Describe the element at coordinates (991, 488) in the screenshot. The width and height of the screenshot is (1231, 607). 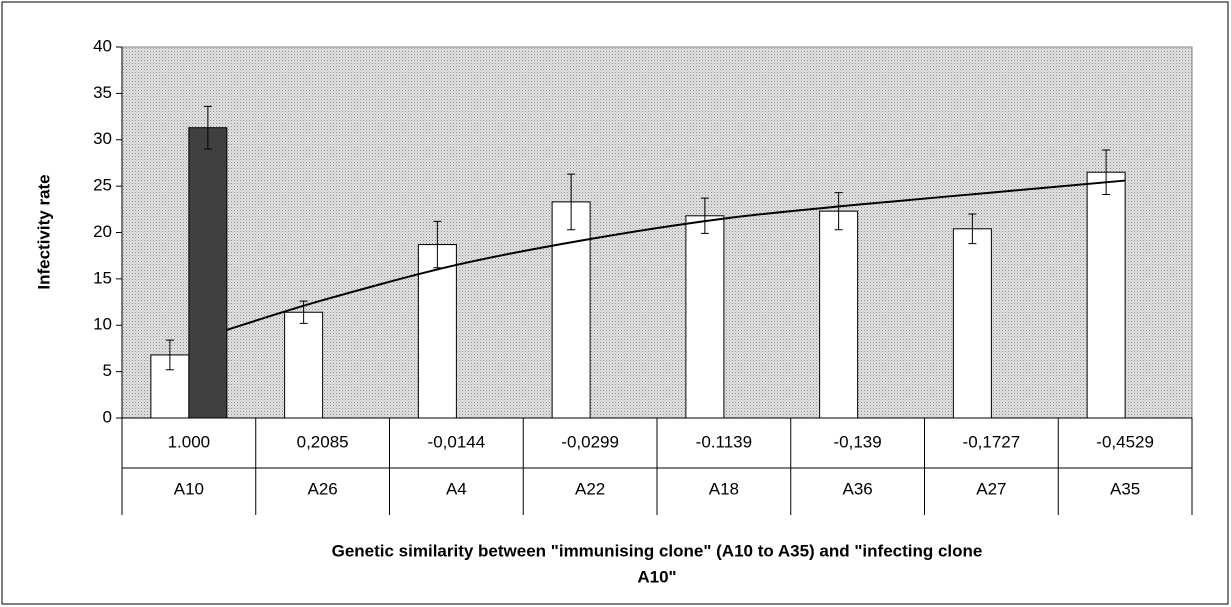
I see `x-tick-label: A27` at that location.